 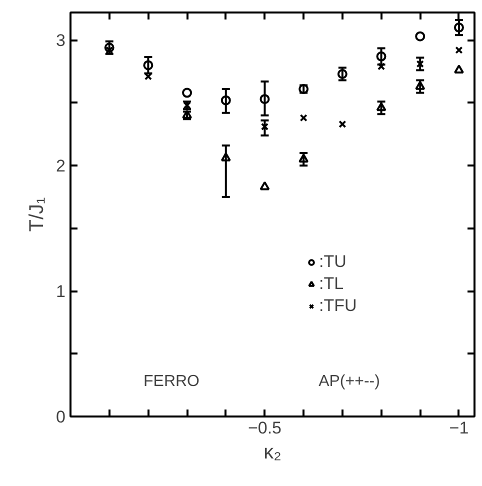 I want to click on y-tick-label: 1, so click(x=61, y=292).